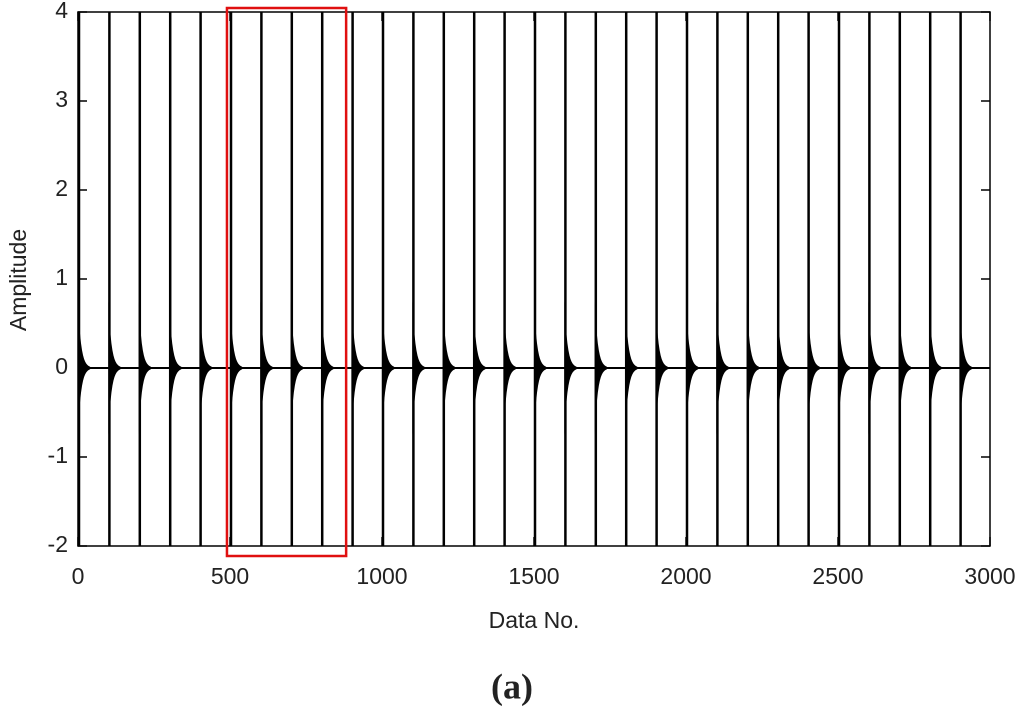  Describe the element at coordinates (58, 455) in the screenshot. I see `y-tick-label: -1` at that location.